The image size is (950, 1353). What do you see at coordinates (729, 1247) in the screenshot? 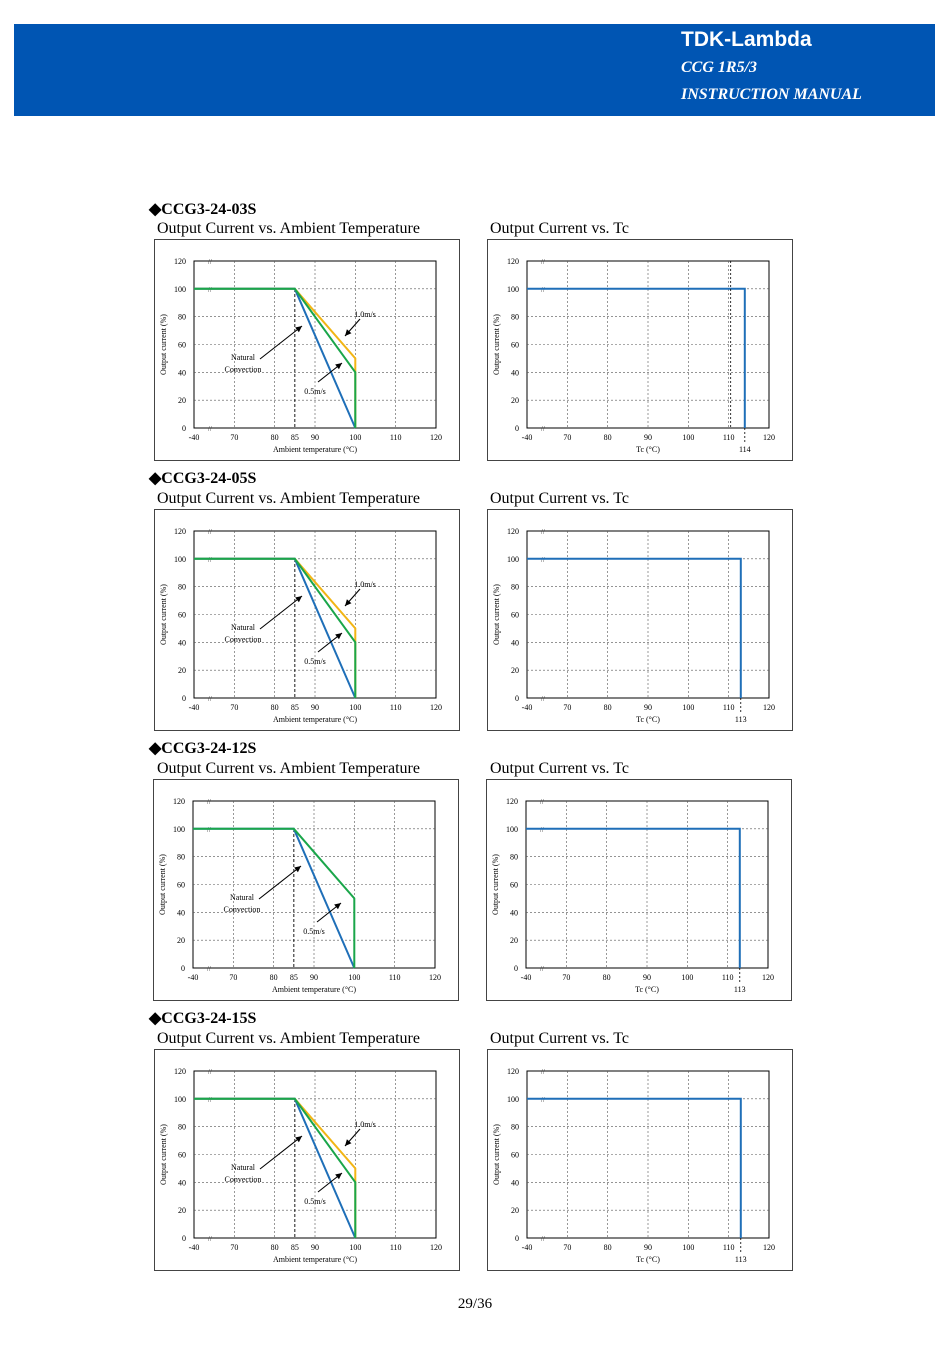
I see `x-tick-label: 110` at bounding box center [729, 1247].